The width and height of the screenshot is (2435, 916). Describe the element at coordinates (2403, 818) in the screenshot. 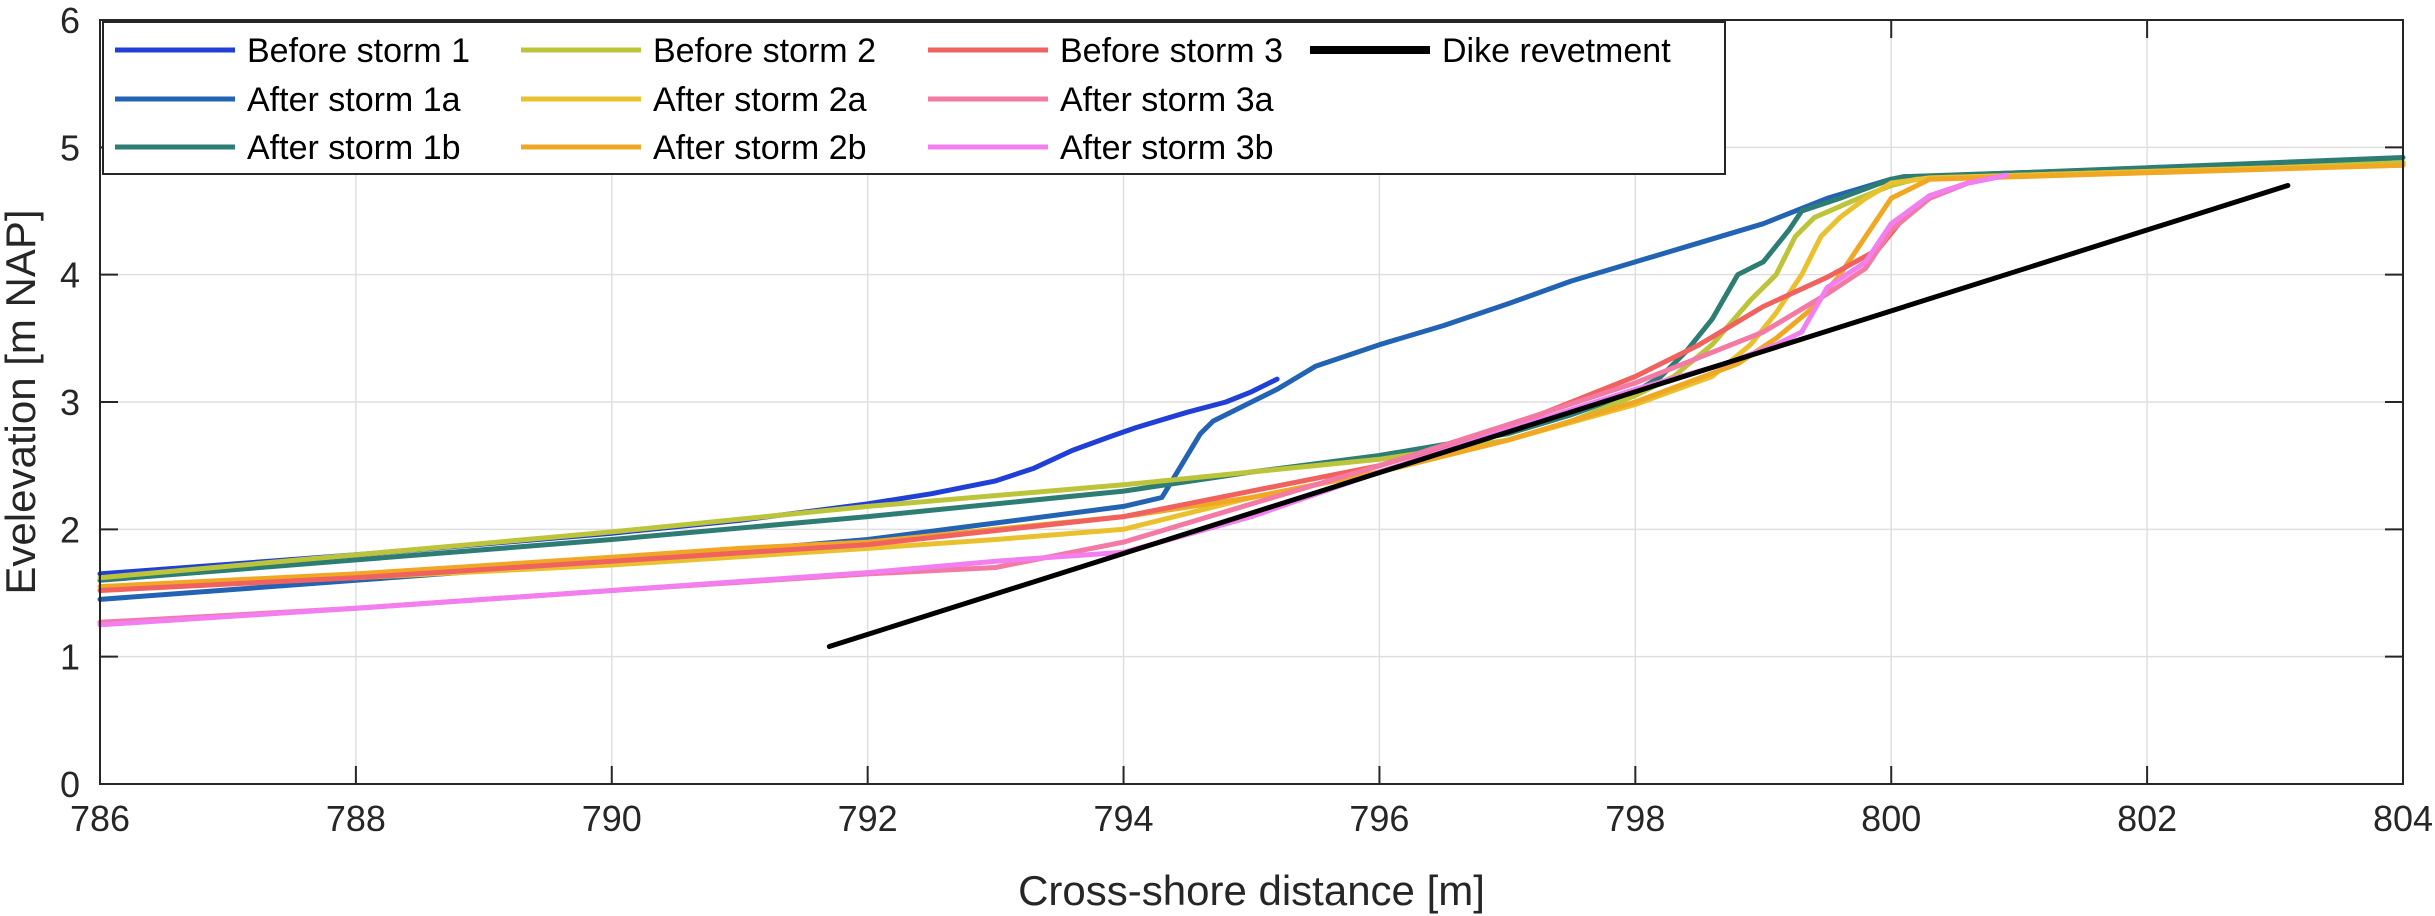

I see `x-tick-label: 804` at that location.